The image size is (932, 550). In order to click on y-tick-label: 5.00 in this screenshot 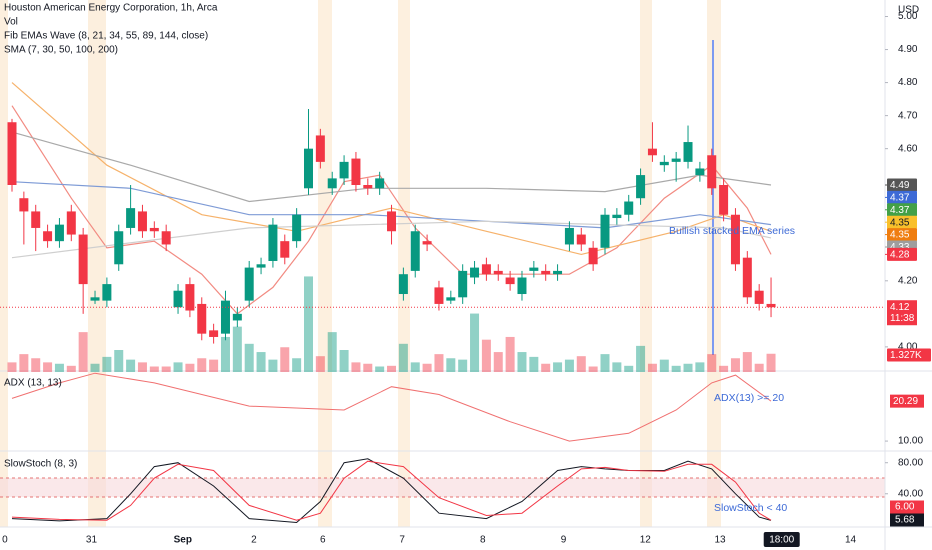, I will do `click(908, 16)`.